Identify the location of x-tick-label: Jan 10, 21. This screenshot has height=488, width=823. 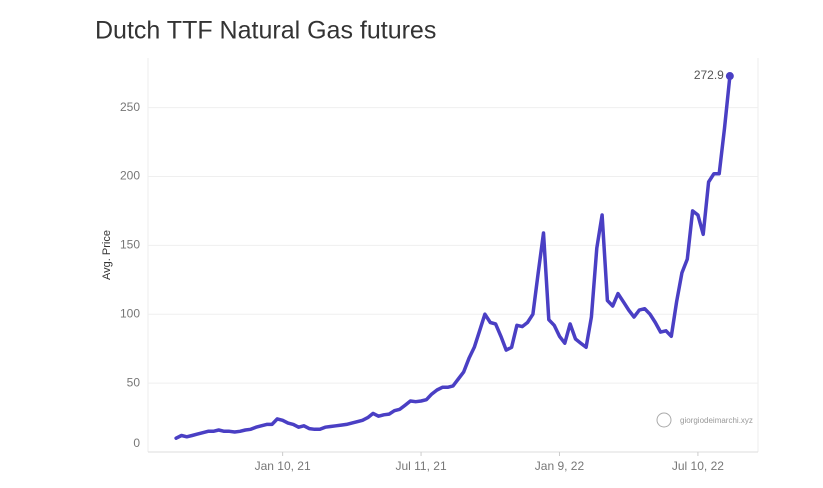
(283, 466).